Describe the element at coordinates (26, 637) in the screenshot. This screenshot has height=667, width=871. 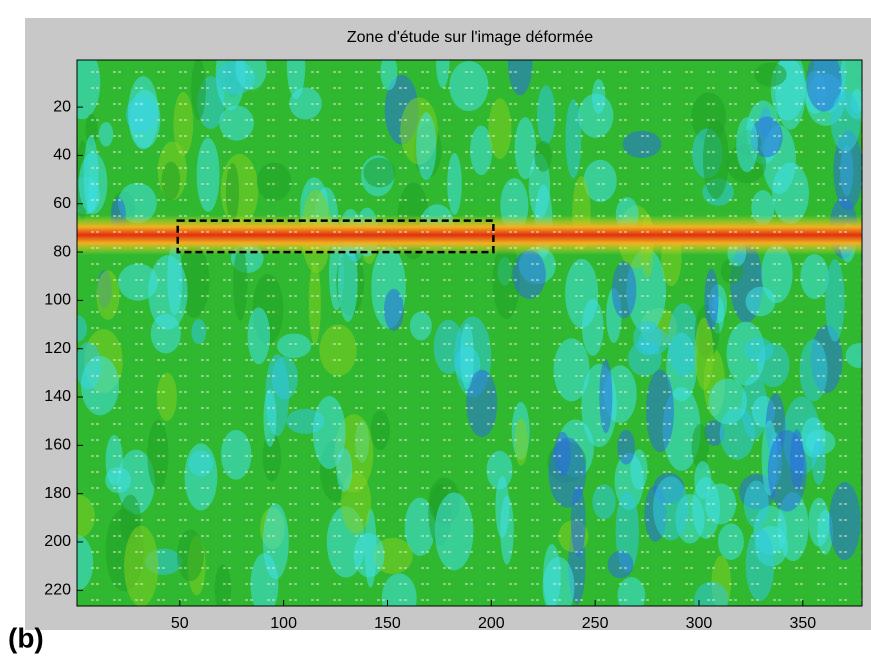
I see `panel-label: (b)` at that location.